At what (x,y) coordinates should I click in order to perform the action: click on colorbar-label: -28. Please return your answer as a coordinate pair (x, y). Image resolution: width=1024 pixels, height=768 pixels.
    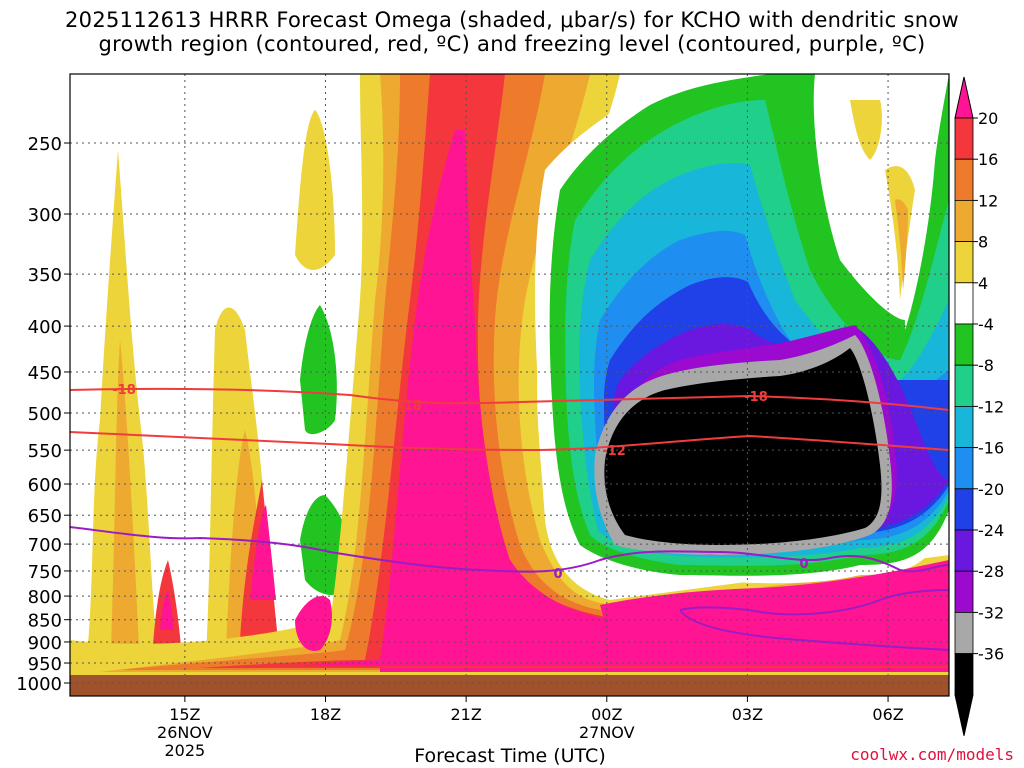
    Looking at the image, I should click on (991, 571).